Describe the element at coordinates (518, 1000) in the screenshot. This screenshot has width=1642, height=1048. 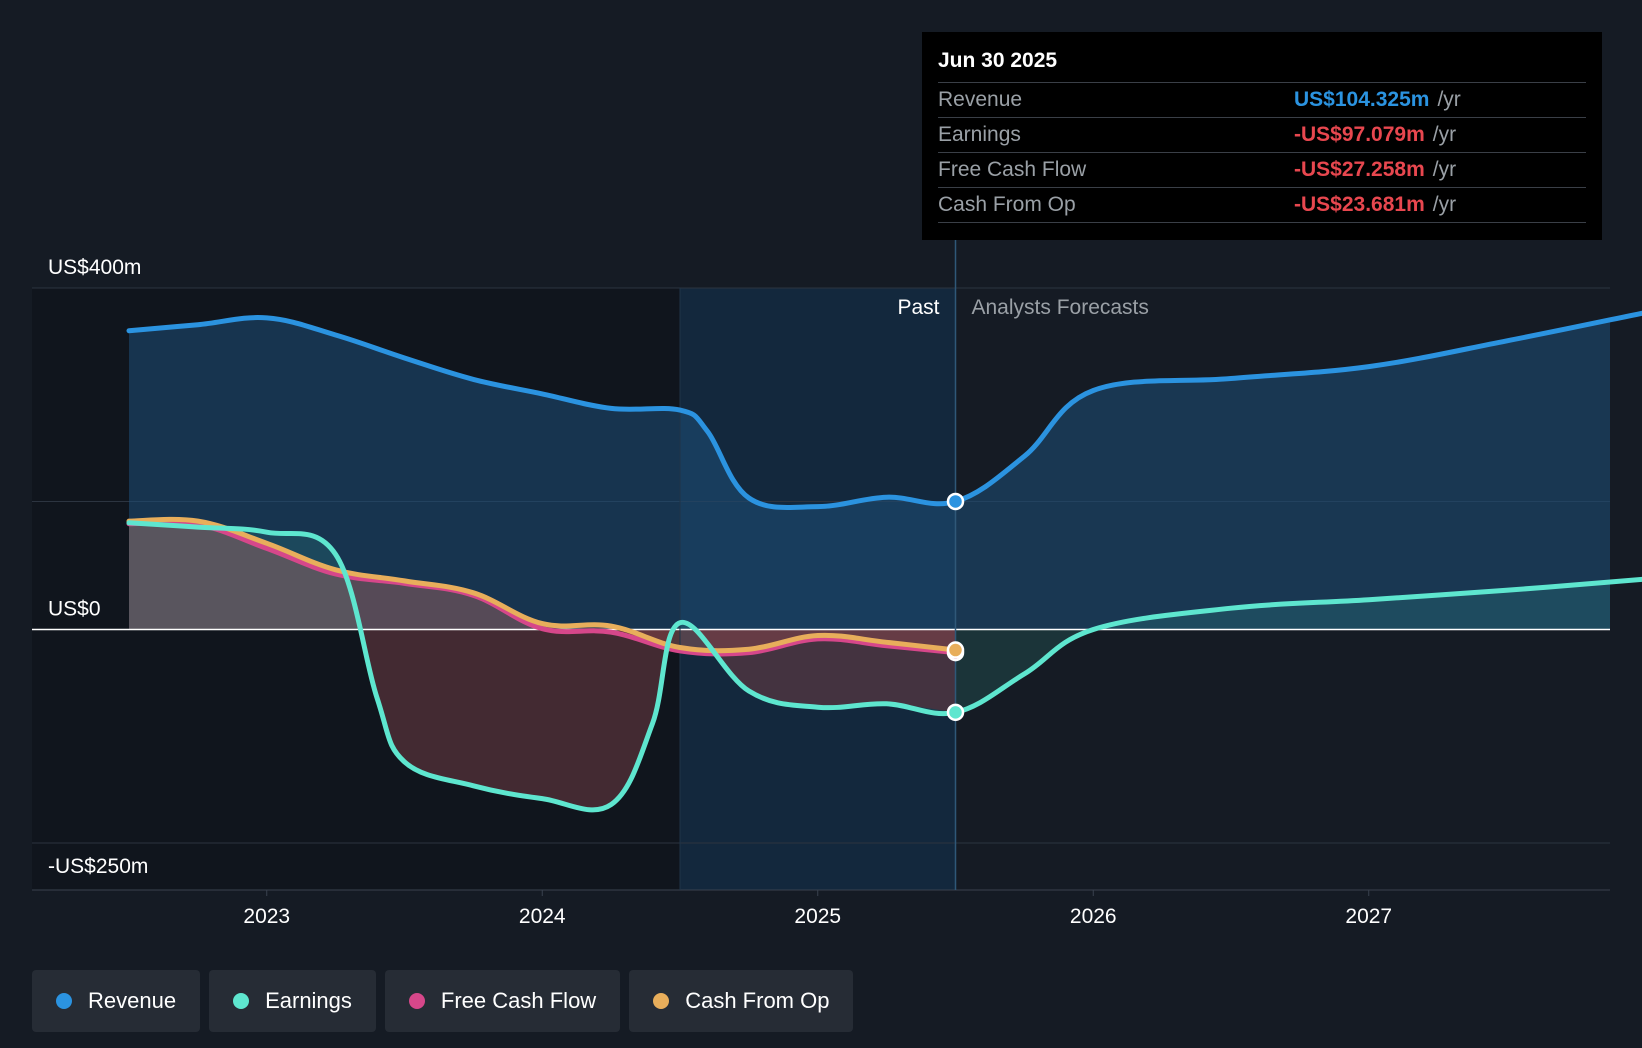
I see `legend-label: Free Cash Flow` at that location.